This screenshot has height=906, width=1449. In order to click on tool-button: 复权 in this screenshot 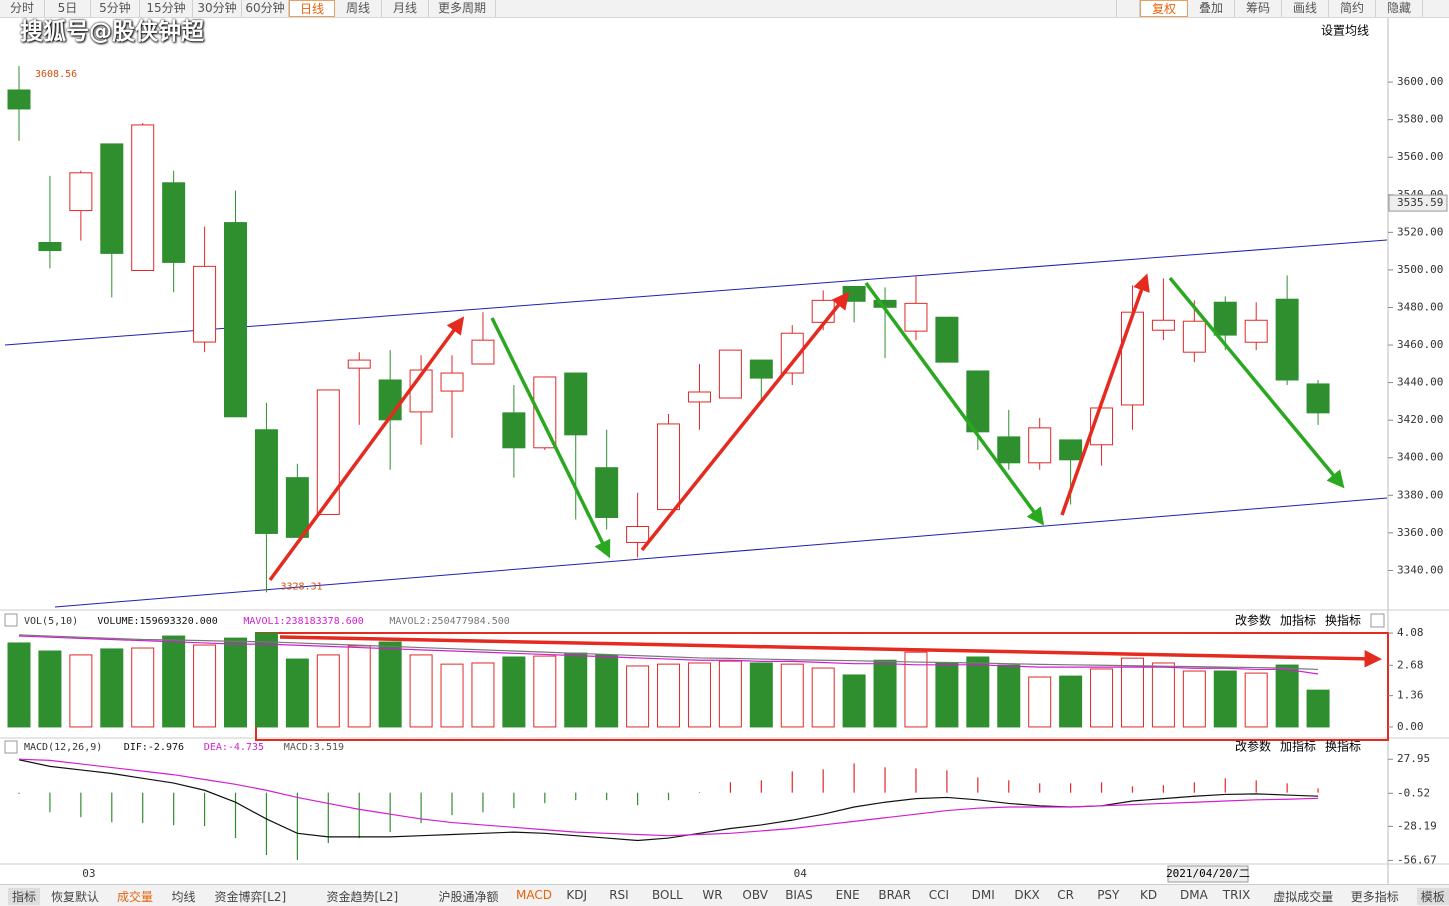, I will do `click(1164, 8)`.